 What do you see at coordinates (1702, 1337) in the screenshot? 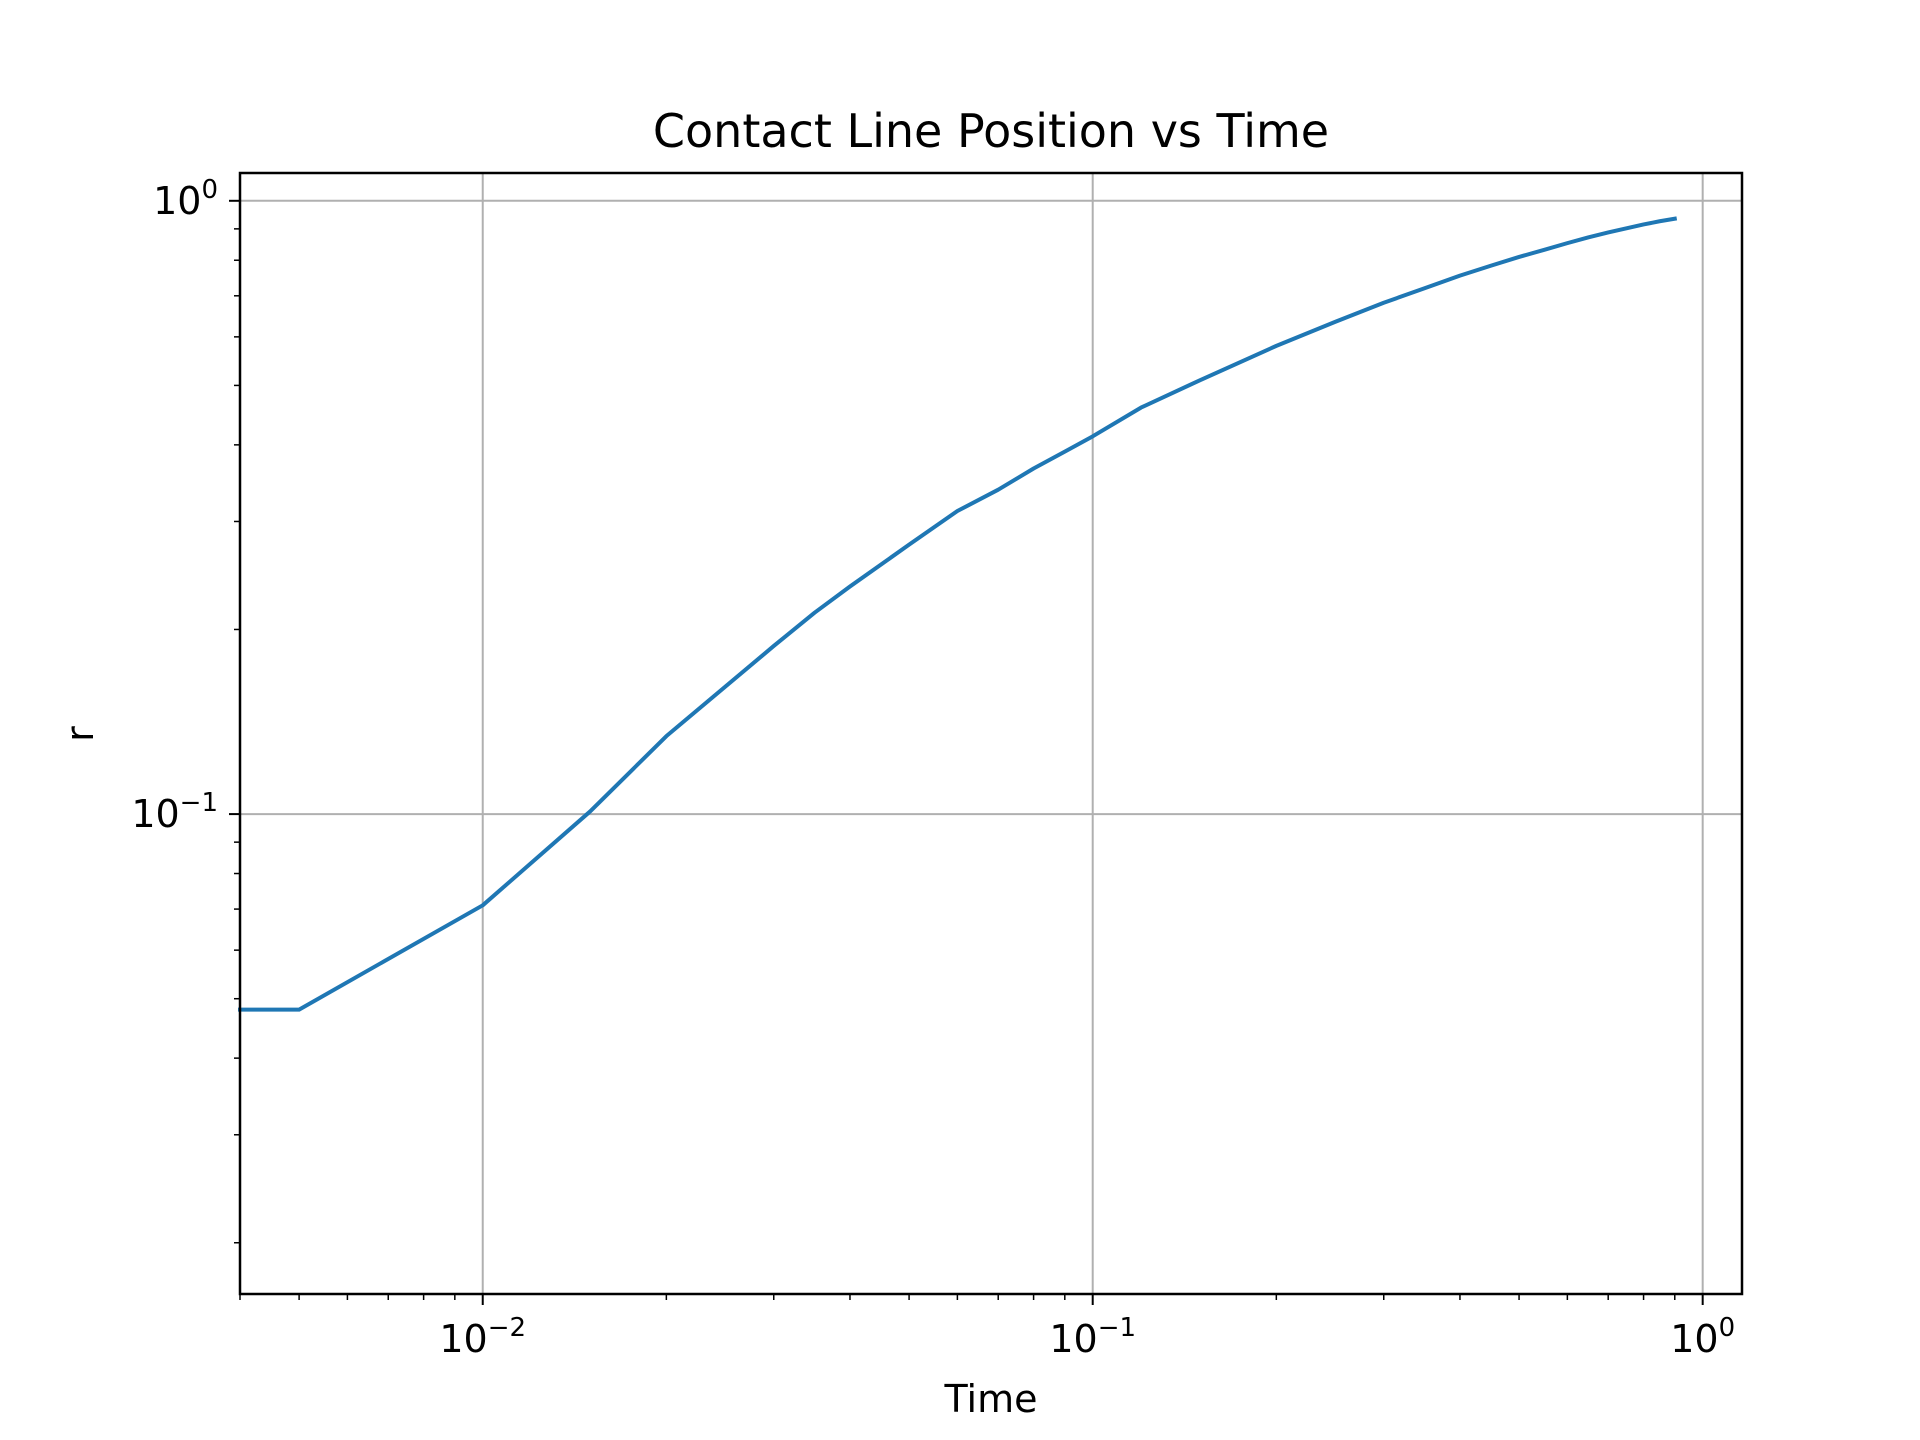
I see `x-tick-label-2: 10⁰` at bounding box center [1702, 1337].